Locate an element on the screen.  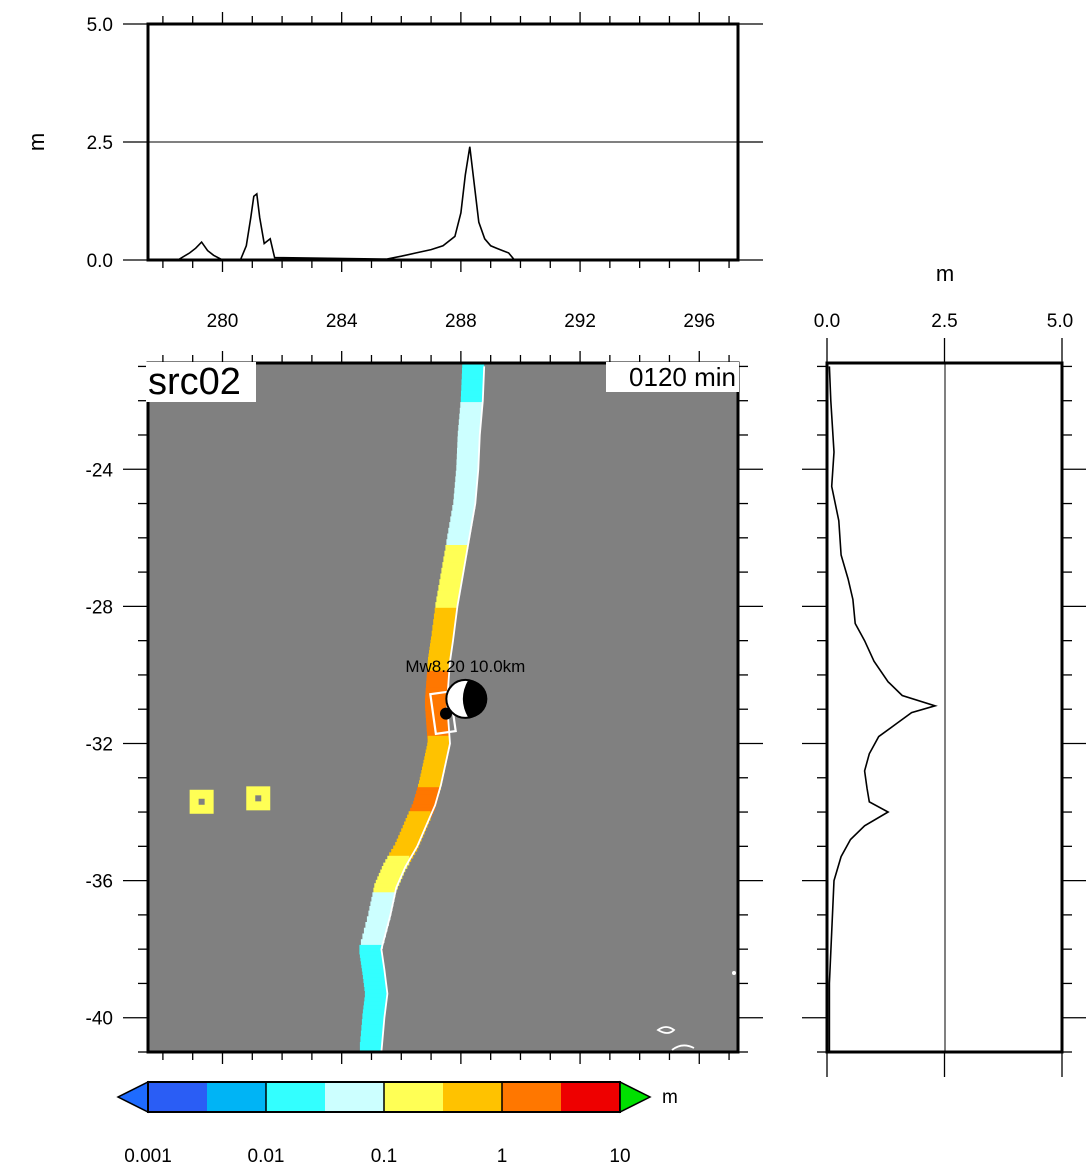
time-label: 0120 min is located at coordinates (682, 377).